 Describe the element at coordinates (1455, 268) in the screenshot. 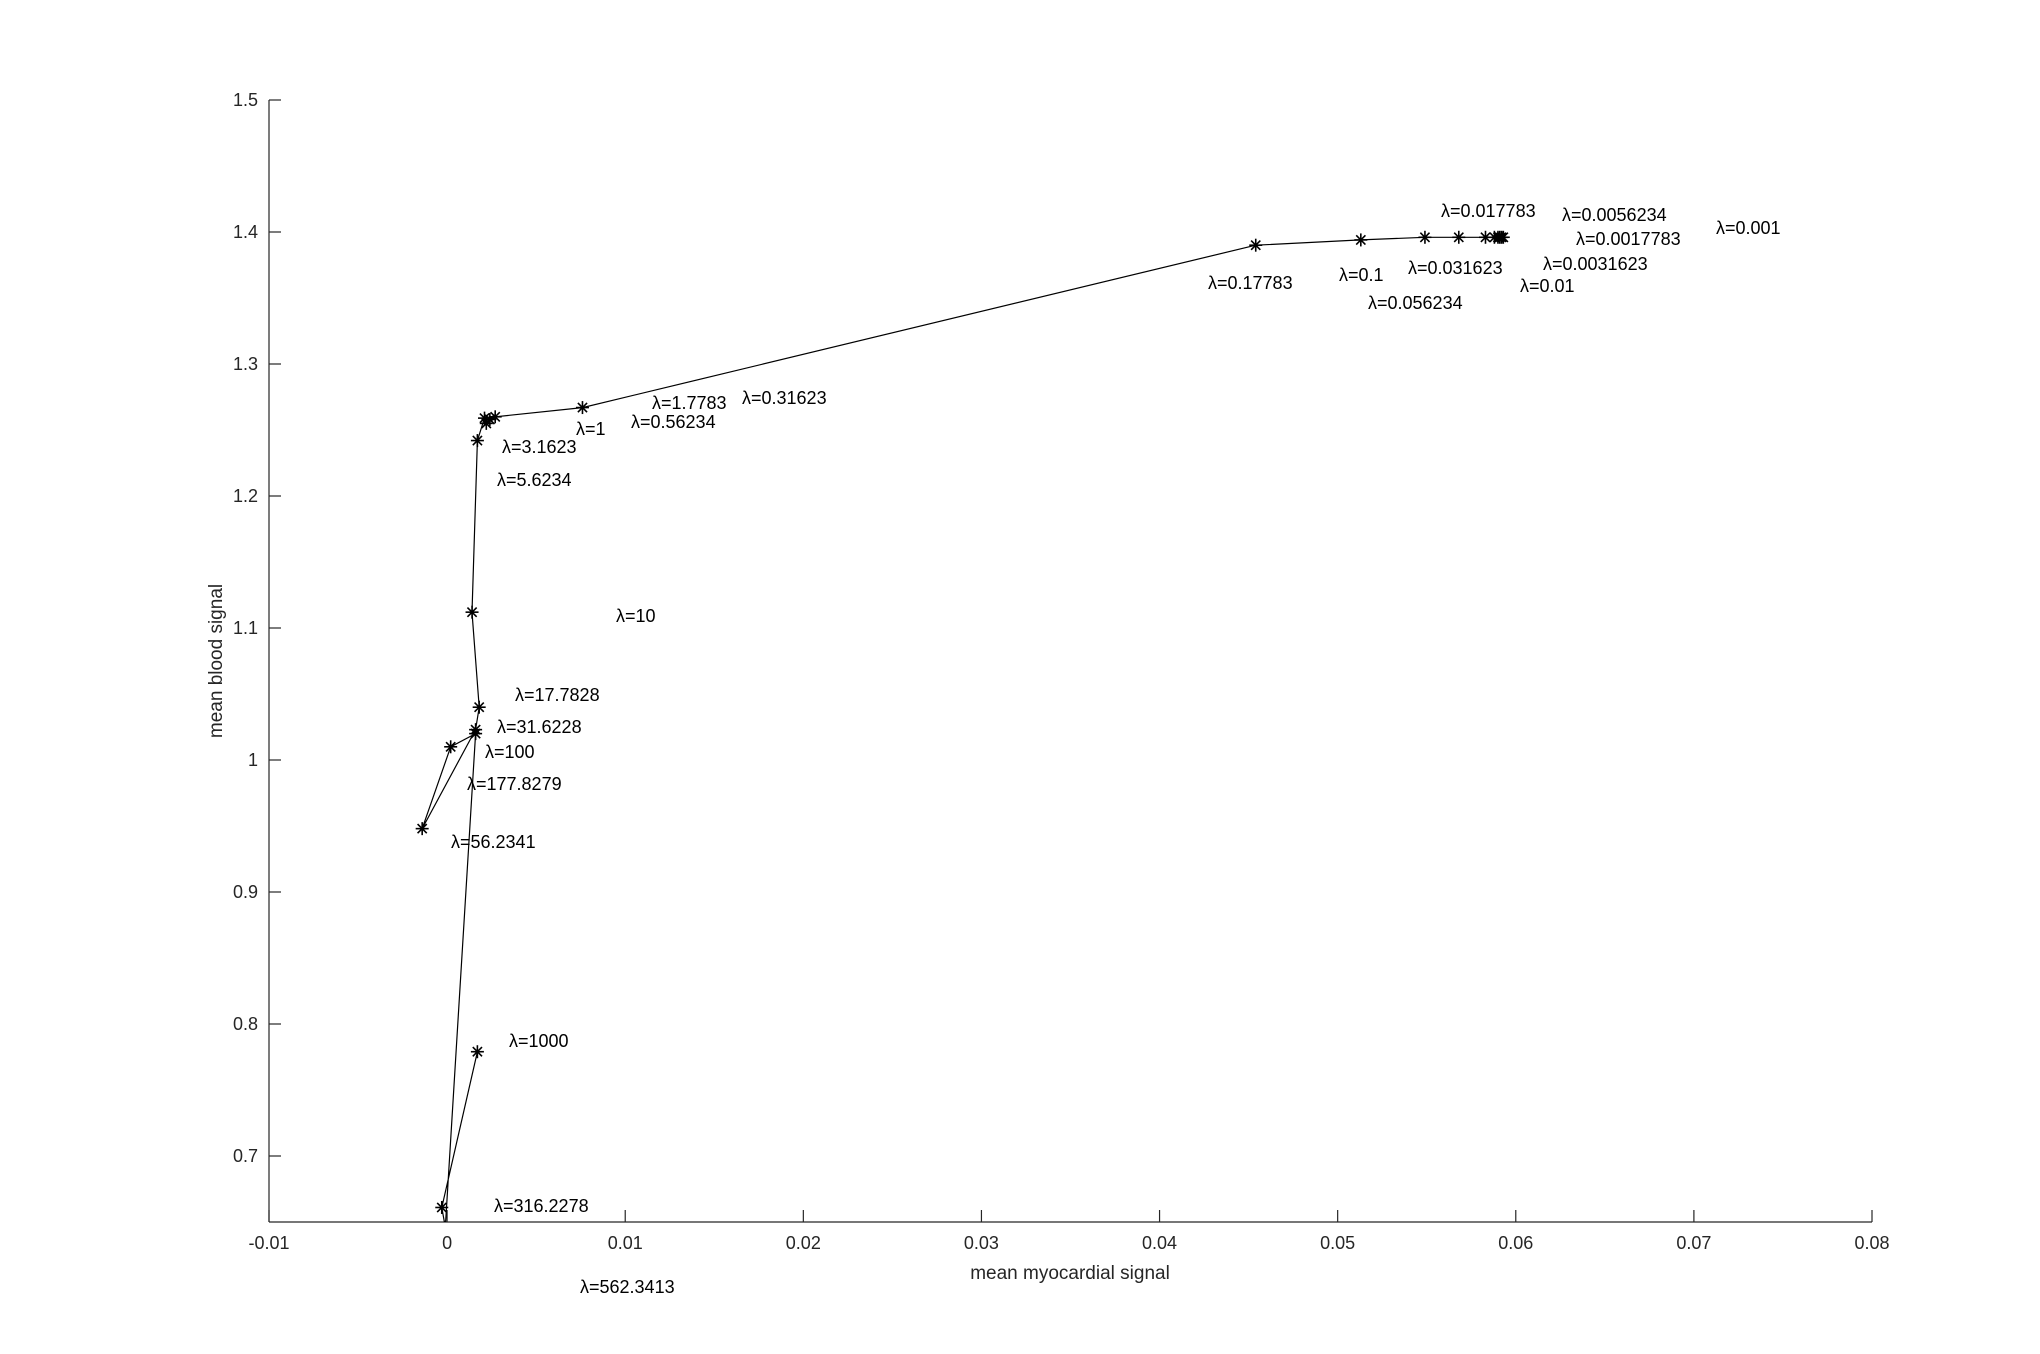

I see `data-label: λ=0.031623` at that location.